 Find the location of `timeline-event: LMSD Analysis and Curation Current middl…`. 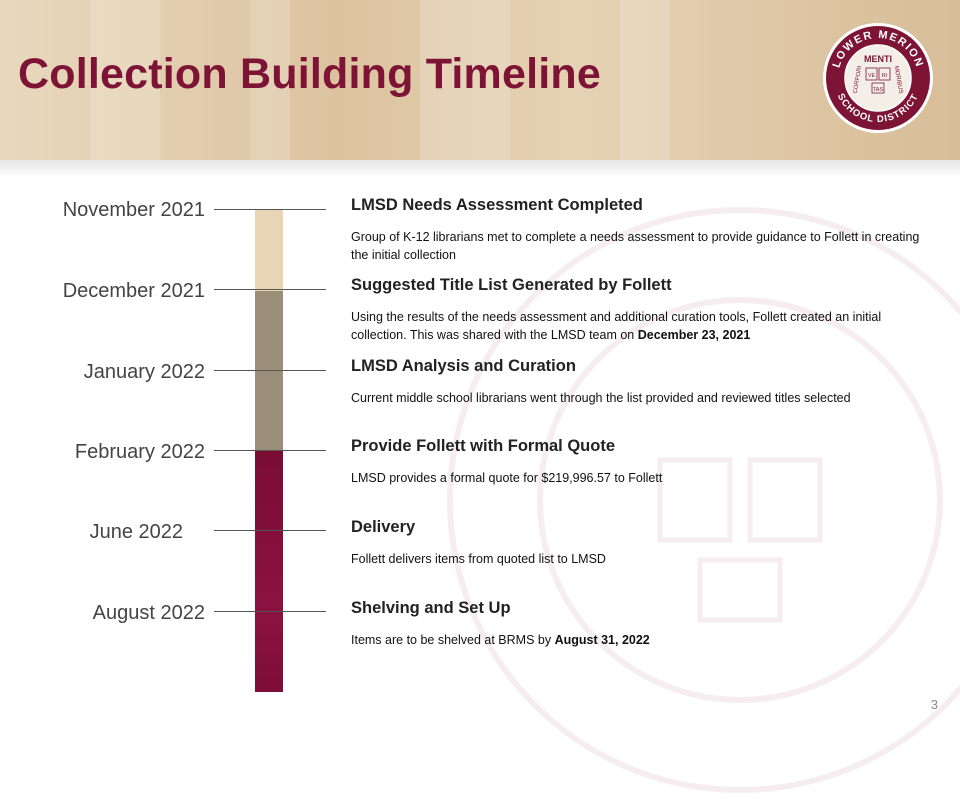

timeline-event: LMSD Analysis and Curation Current middl… is located at coordinates (636, 382).